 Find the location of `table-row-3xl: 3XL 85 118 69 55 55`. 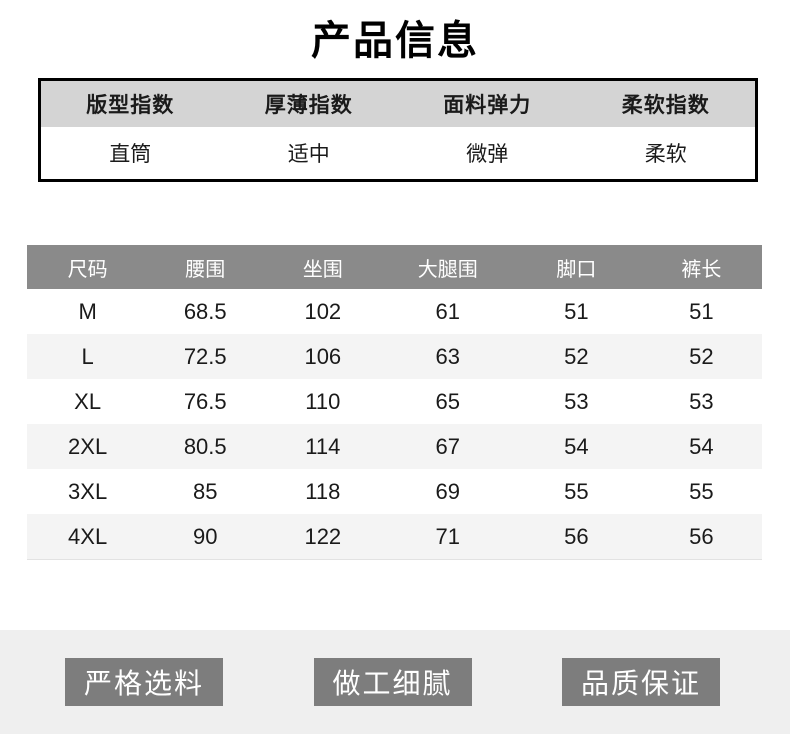

table-row-3xl: 3XL 85 118 69 55 55 is located at coordinates (394, 491).